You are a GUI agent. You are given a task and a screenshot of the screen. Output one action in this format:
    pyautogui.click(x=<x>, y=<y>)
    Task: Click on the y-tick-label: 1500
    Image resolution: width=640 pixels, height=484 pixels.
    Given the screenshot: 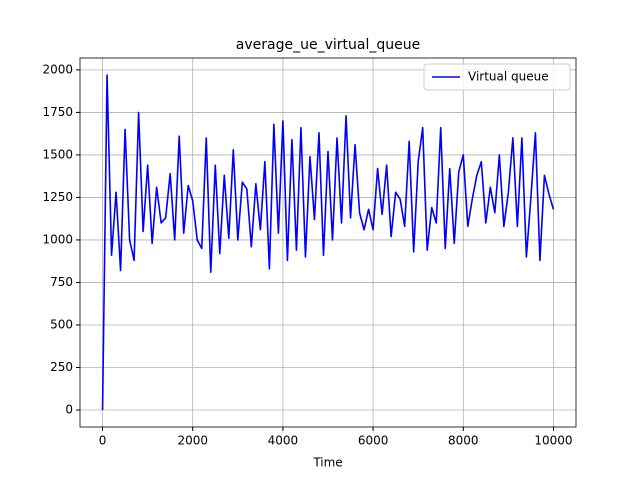 What is the action you would take?
    pyautogui.click(x=57, y=154)
    